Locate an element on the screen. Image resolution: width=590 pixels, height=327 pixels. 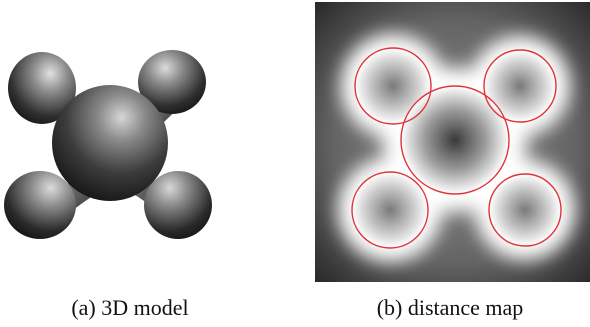
model-center-sphere is located at coordinates (110, 143).